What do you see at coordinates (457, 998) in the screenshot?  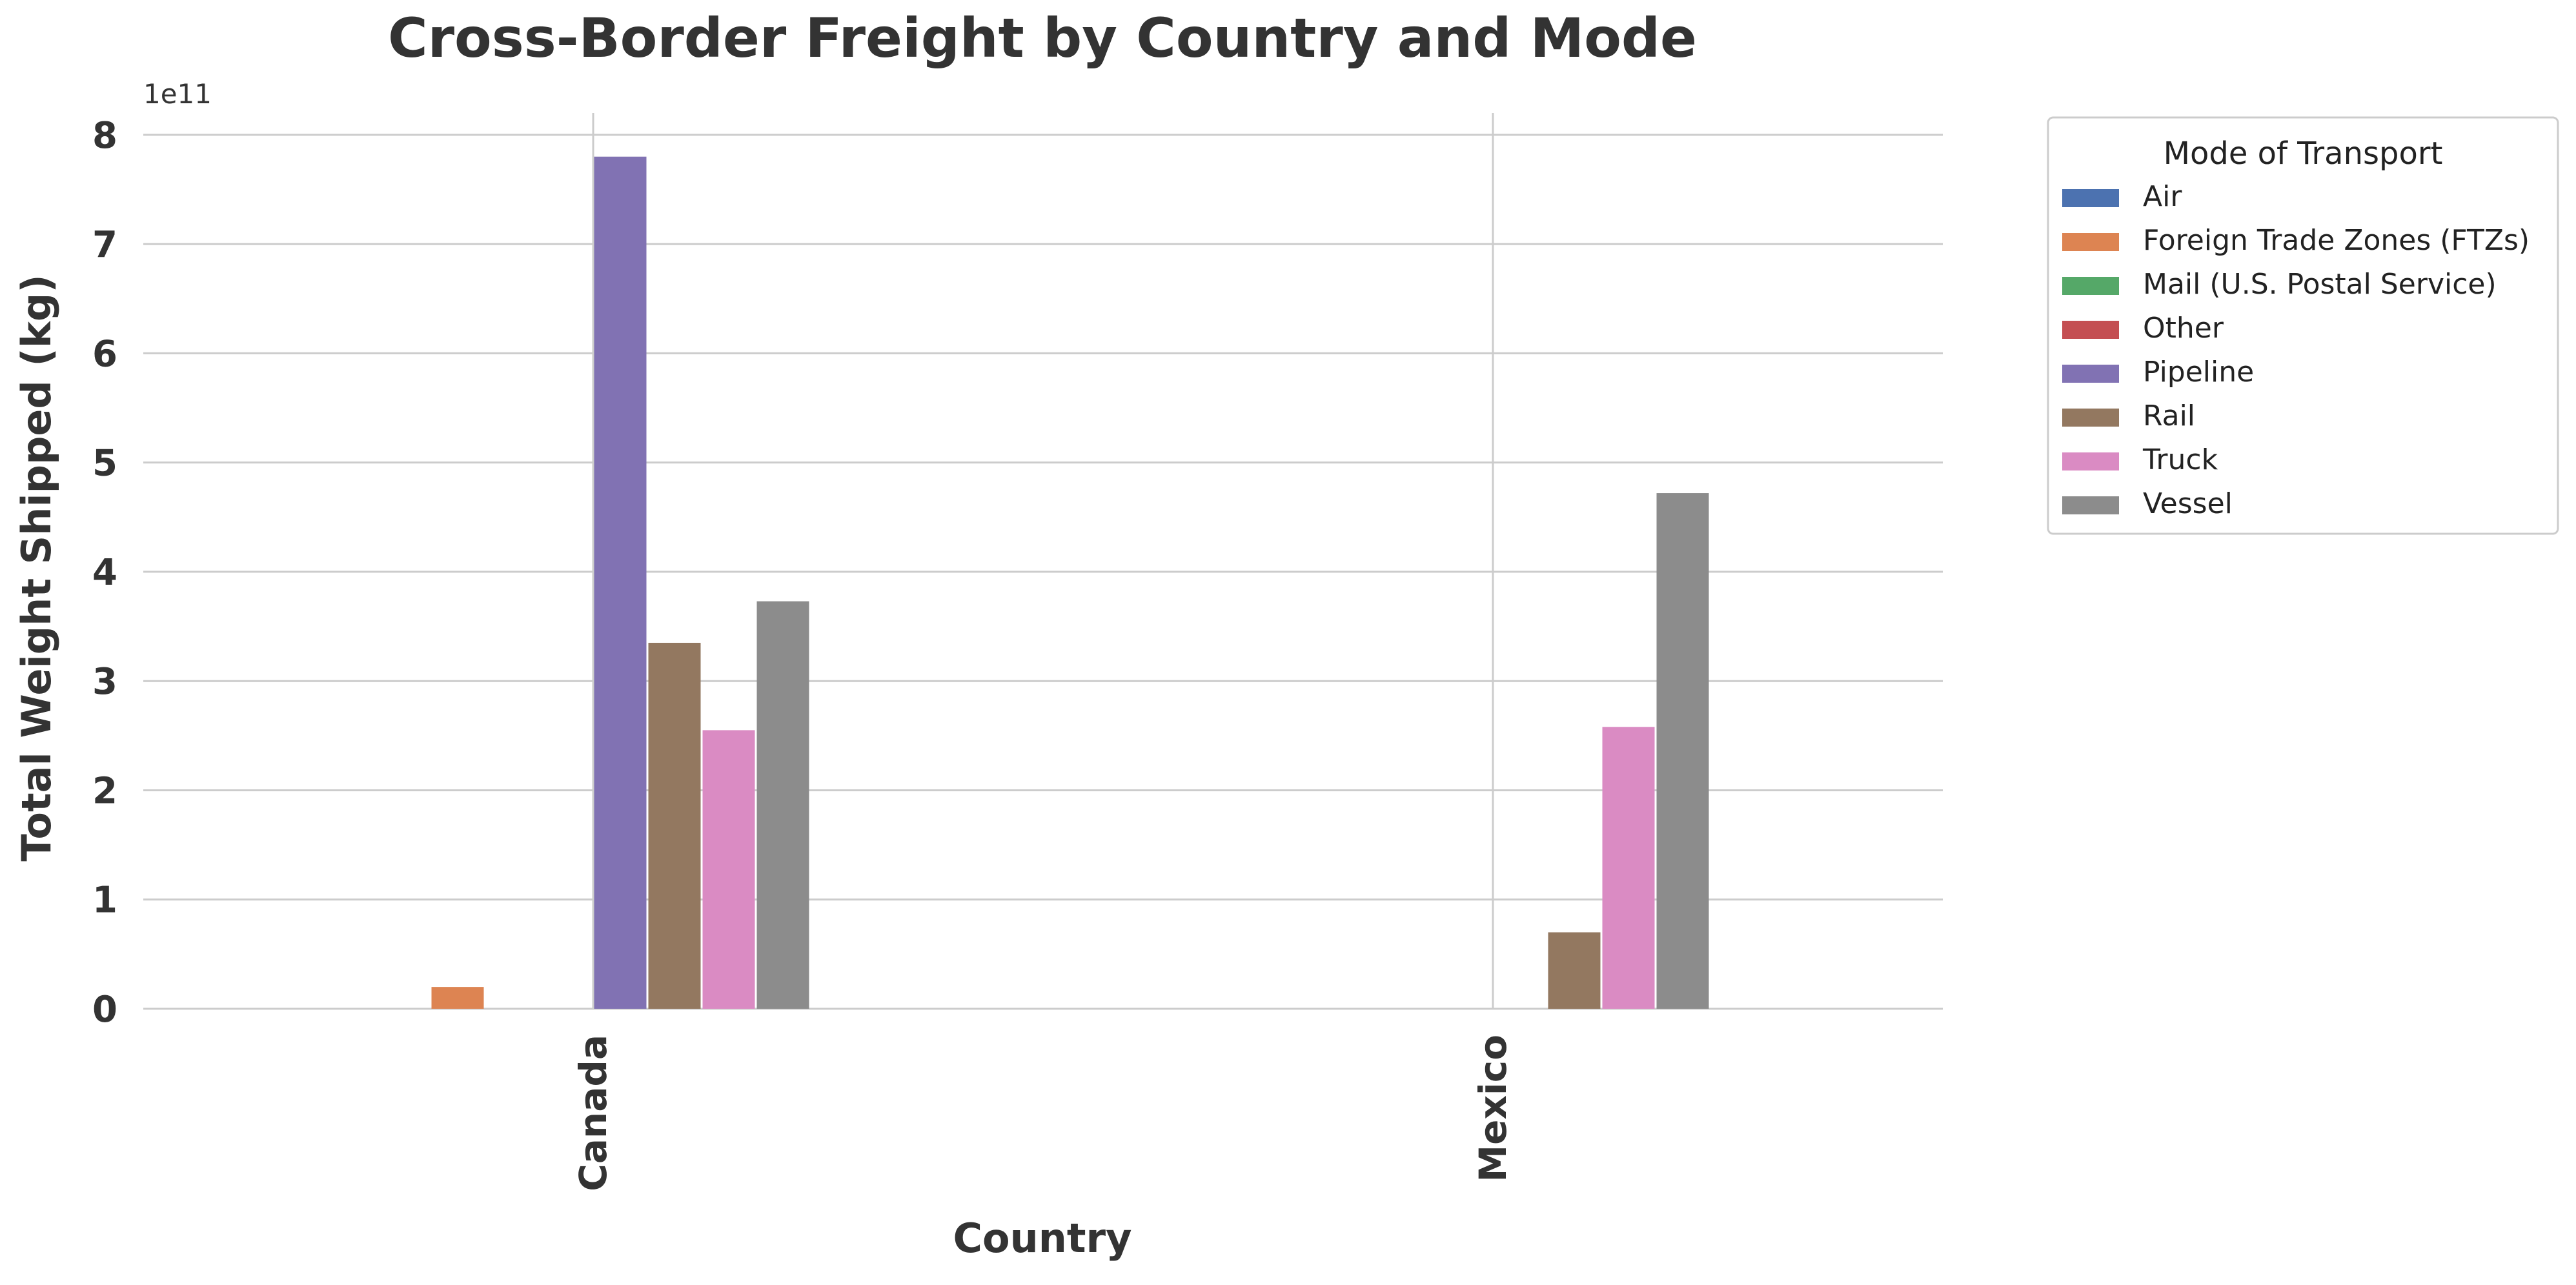 I see `bar-canada-foreign-trade-zones-ftzs` at bounding box center [457, 998].